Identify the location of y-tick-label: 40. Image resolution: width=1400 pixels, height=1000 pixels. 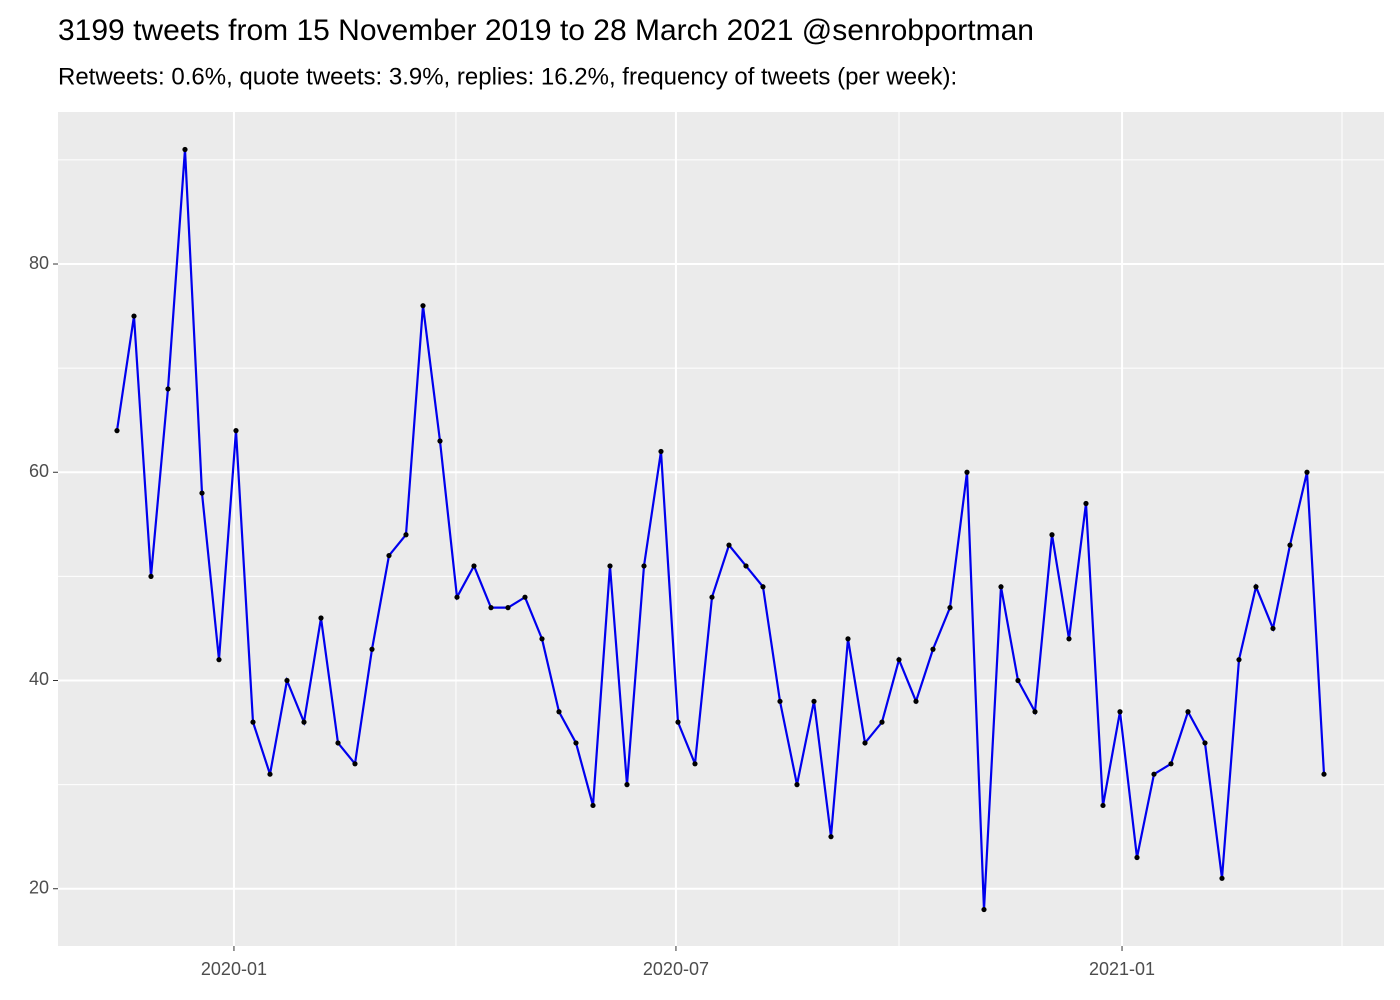
(39, 679).